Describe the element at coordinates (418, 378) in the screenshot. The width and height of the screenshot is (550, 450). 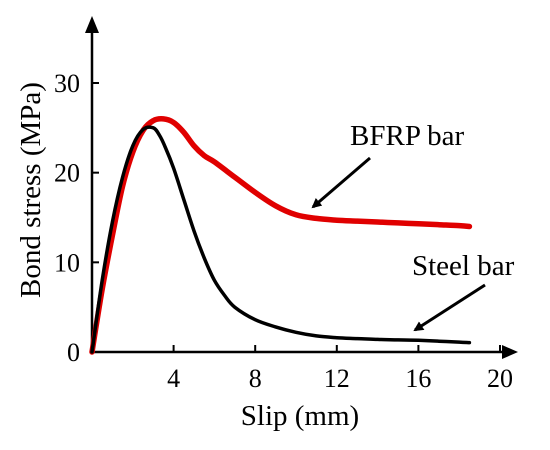
I see `x-tick-label: 16` at that location.